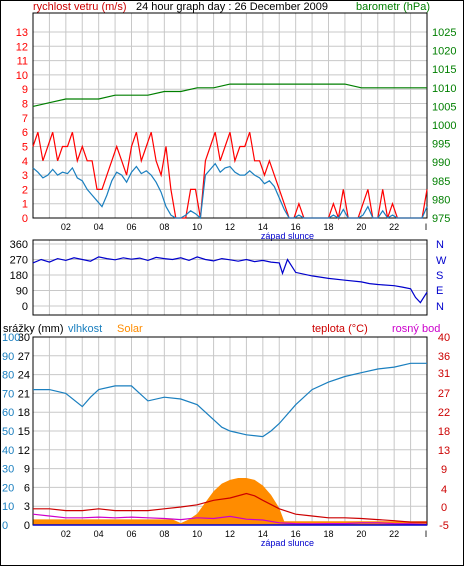 The image size is (464, 566). Describe the element at coordinates (244, 227) in the screenshot. I see `panel1-x-ticks: 02 04 06 08 10 12 14 16 18 20 22 I` at that location.